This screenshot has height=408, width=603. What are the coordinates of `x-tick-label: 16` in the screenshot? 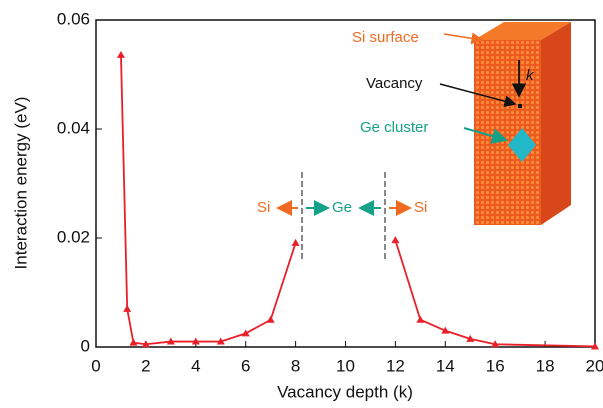 It's located at (495, 365).